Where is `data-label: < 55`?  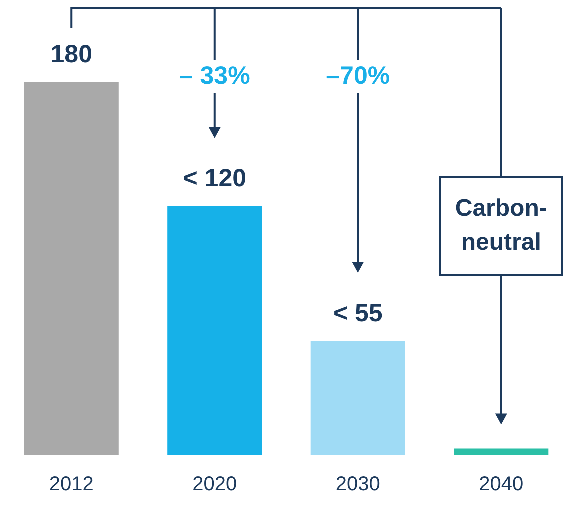 data-label: < 55 is located at coordinates (358, 313).